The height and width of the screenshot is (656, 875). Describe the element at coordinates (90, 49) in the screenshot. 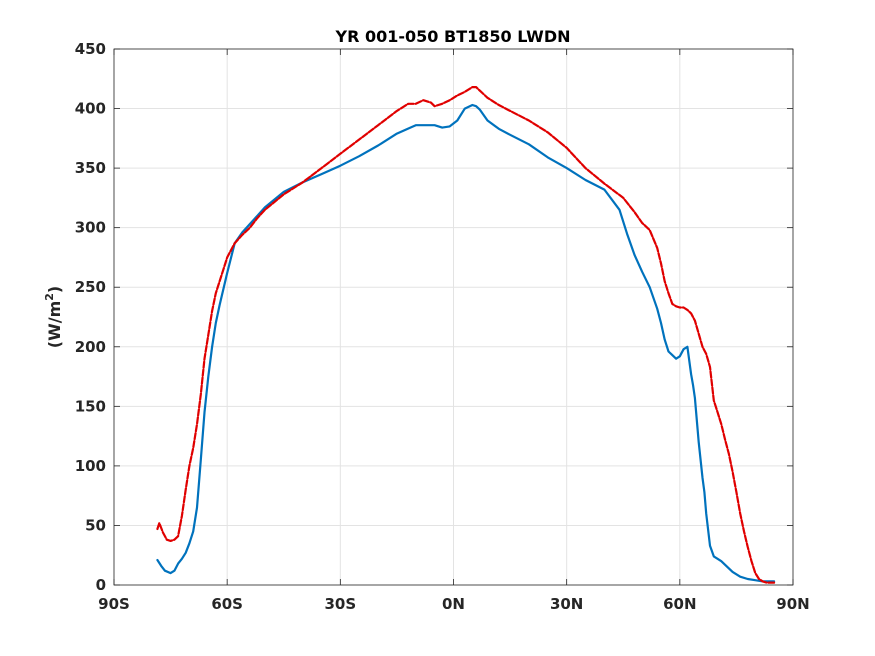

I see `y-tick-label: 450` at that location.